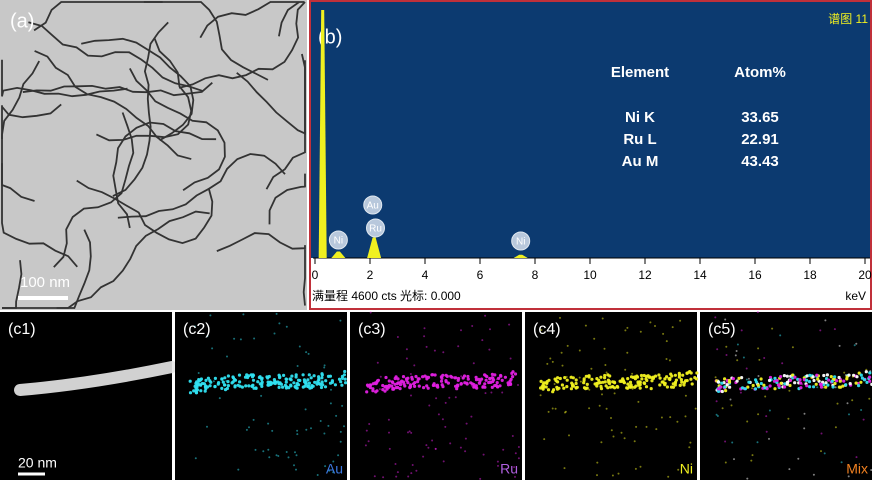  Describe the element at coordinates (252, 20) in the screenshot. I see `nanowire` at that location.